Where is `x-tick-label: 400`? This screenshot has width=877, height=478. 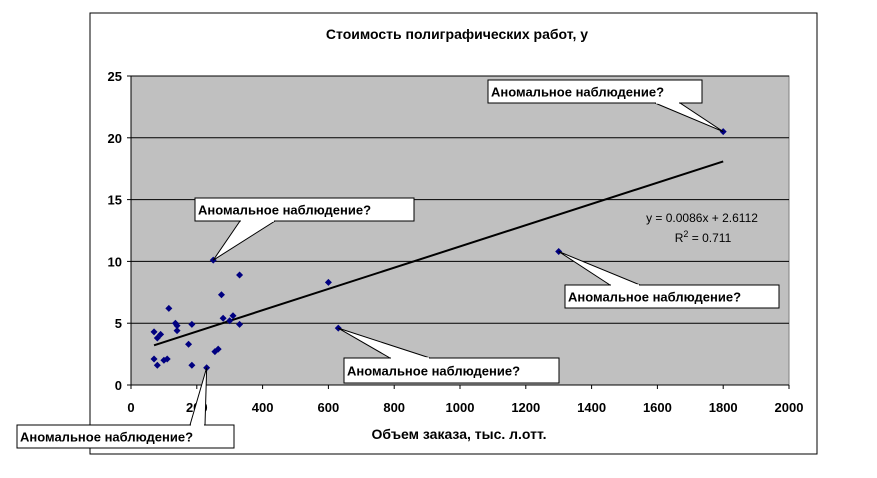 x-tick-label: 400 is located at coordinates (263, 407).